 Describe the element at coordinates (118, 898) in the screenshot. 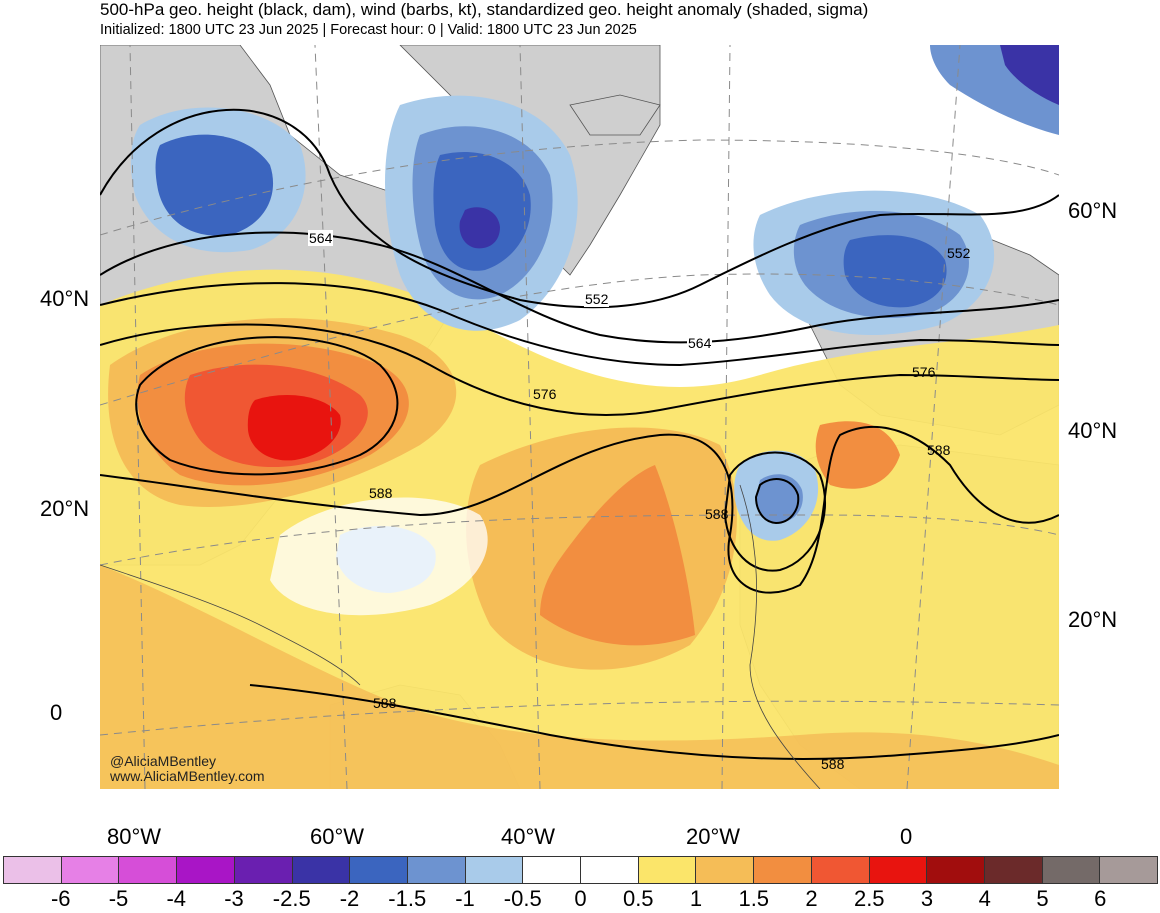

I see `colorbar-tick-label: -5` at that location.